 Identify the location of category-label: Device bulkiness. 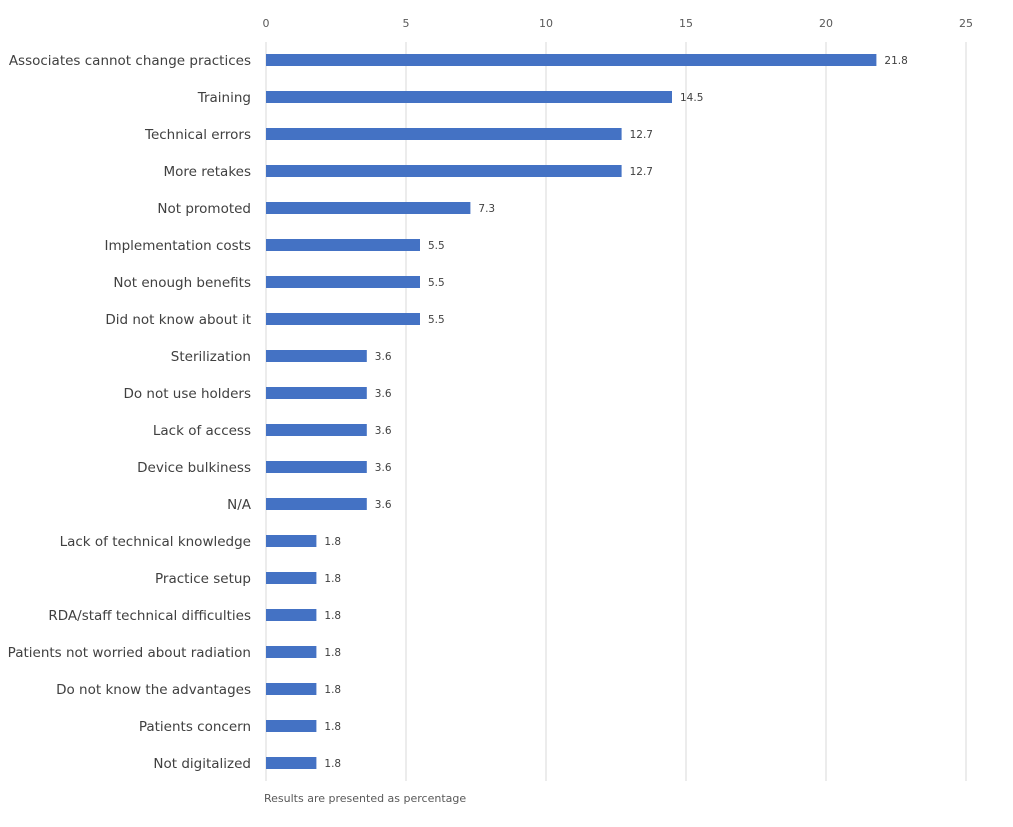
(194, 468).